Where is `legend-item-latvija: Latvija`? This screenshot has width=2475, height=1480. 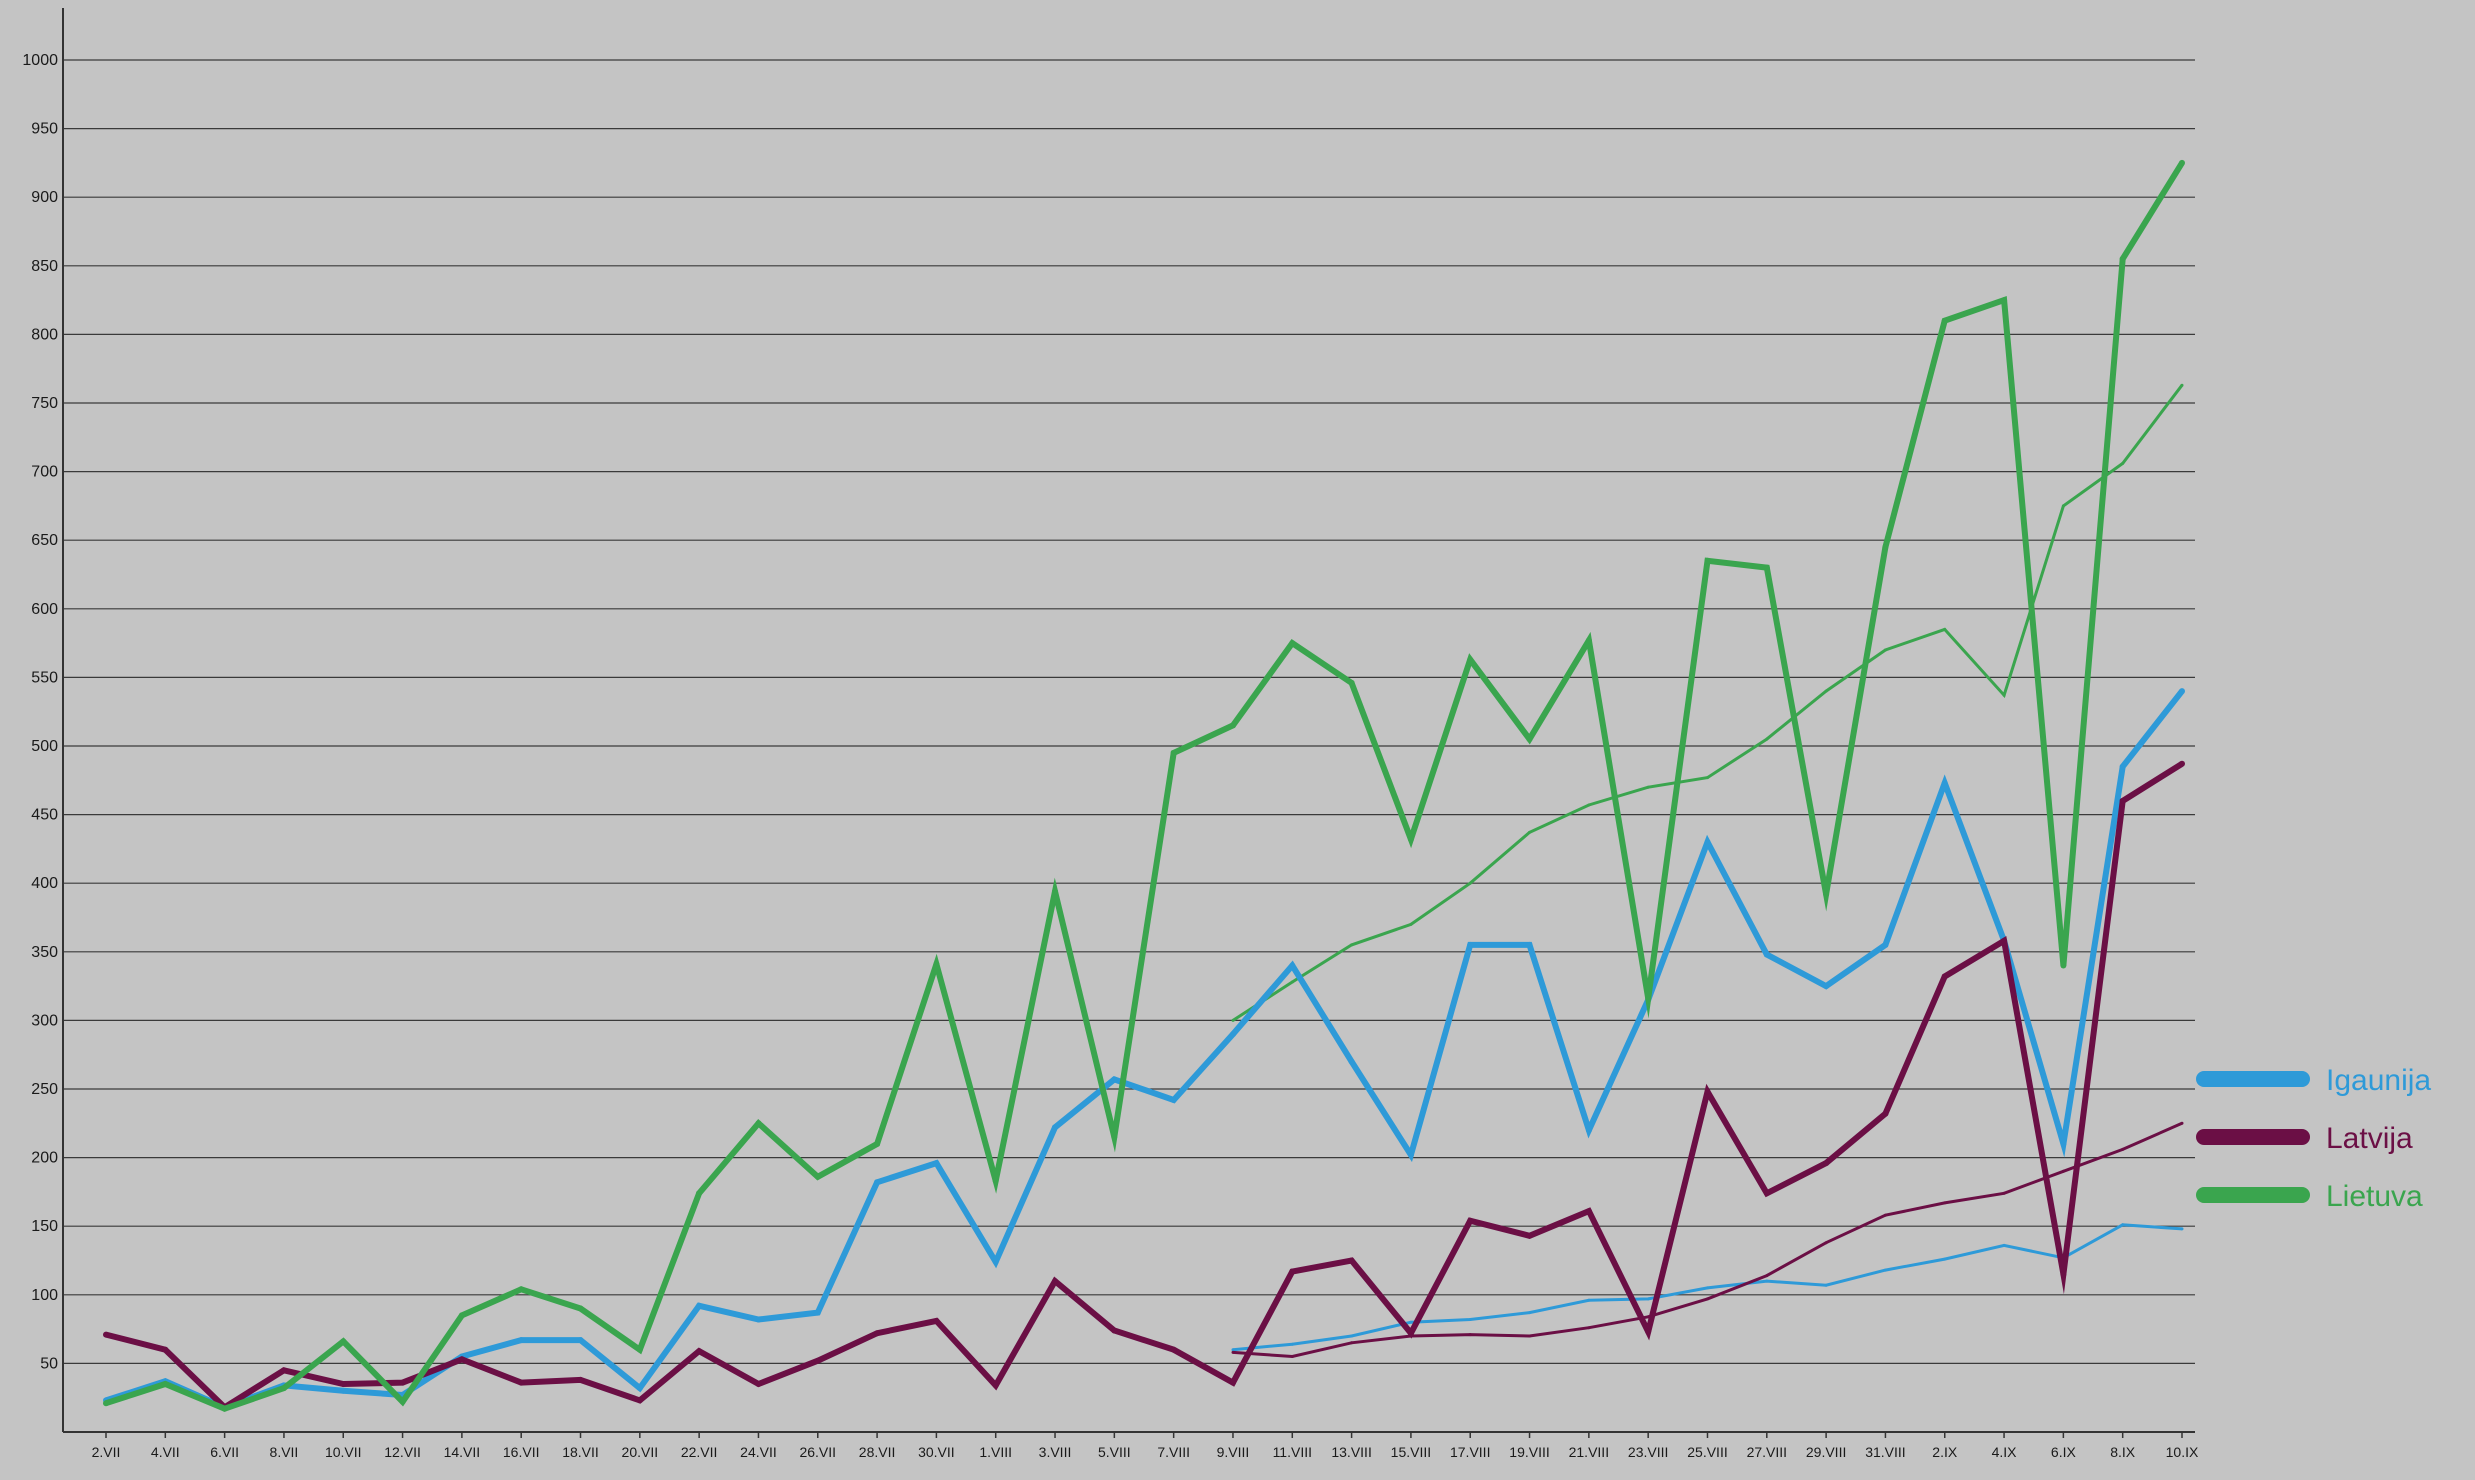
legend-item-latvija: Latvija is located at coordinates (2304, 1138).